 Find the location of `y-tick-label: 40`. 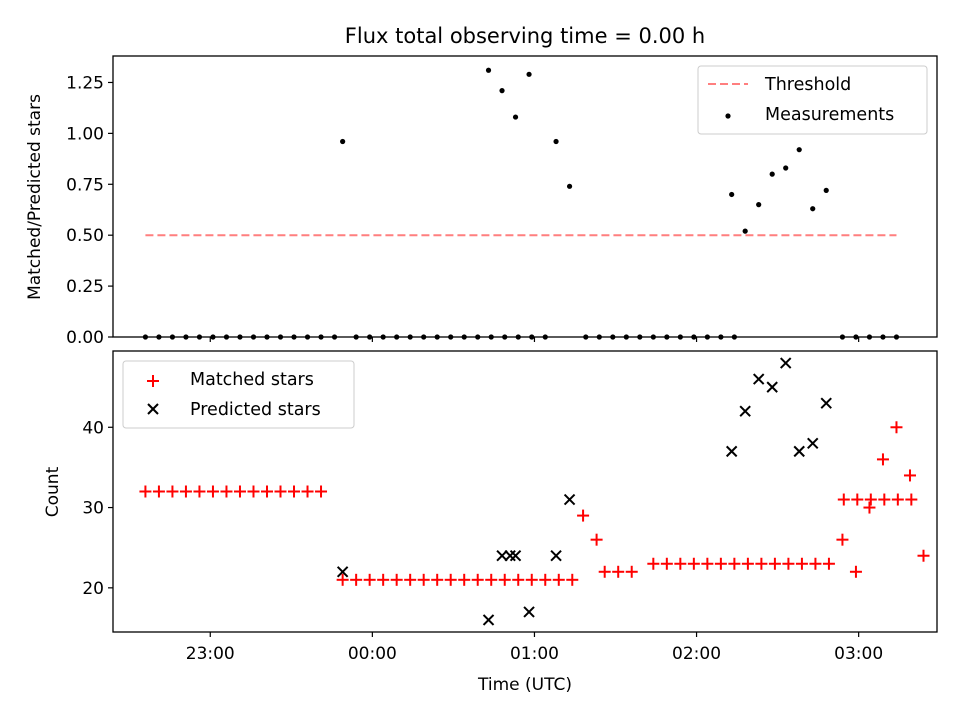

y-tick-label: 40 is located at coordinates (93, 428).